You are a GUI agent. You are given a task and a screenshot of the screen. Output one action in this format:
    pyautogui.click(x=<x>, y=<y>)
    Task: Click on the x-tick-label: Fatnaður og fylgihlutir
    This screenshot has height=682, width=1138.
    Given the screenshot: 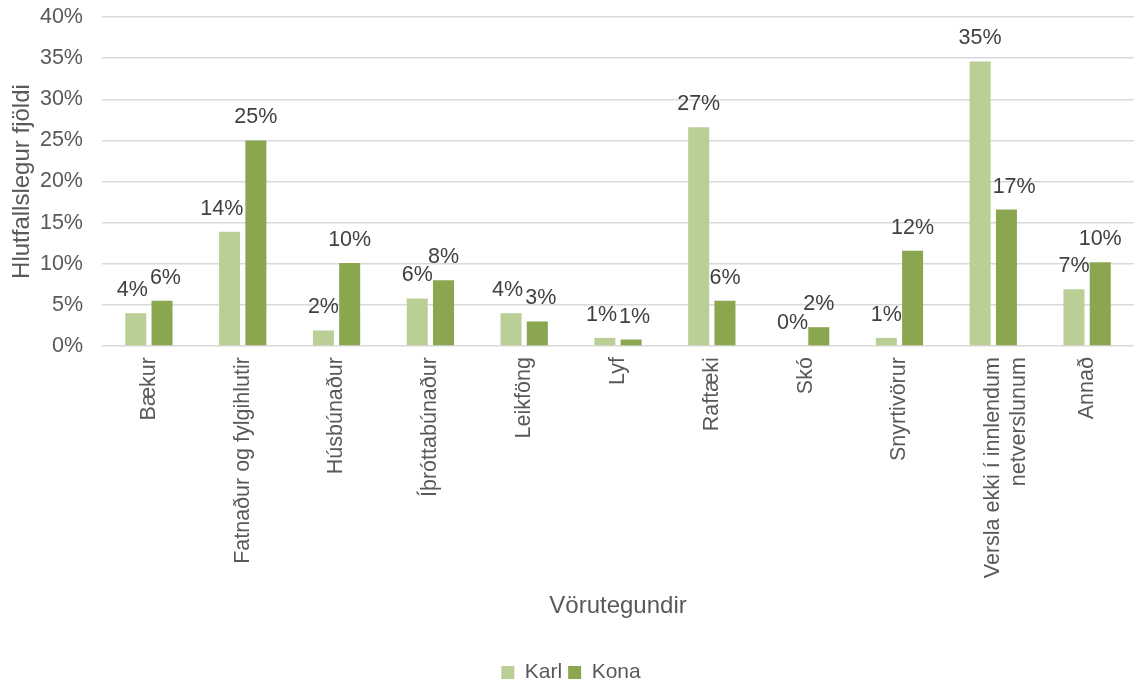 What is the action you would take?
    pyautogui.click(x=241, y=460)
    